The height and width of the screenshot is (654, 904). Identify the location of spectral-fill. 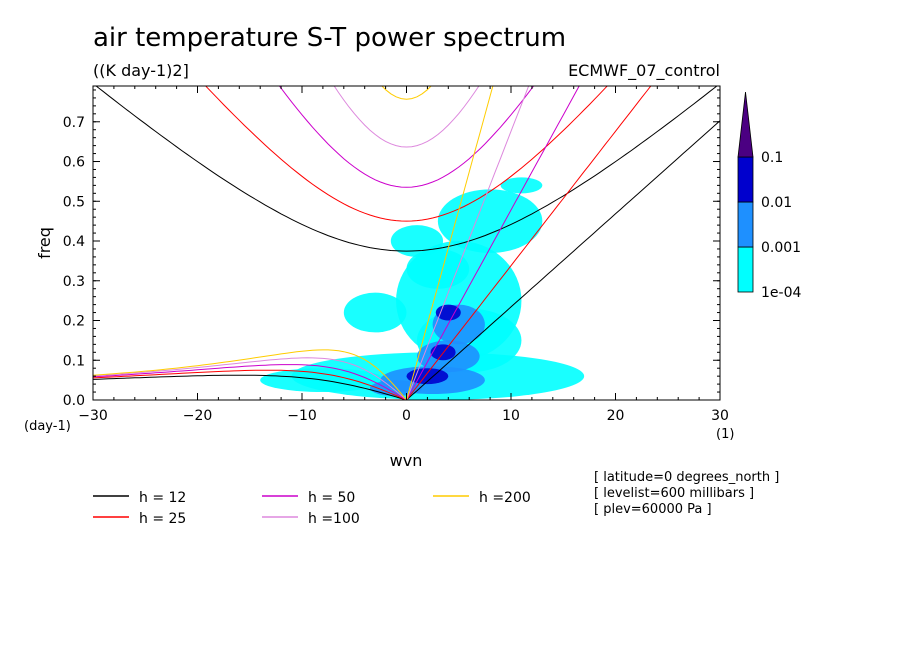
(422, 288).